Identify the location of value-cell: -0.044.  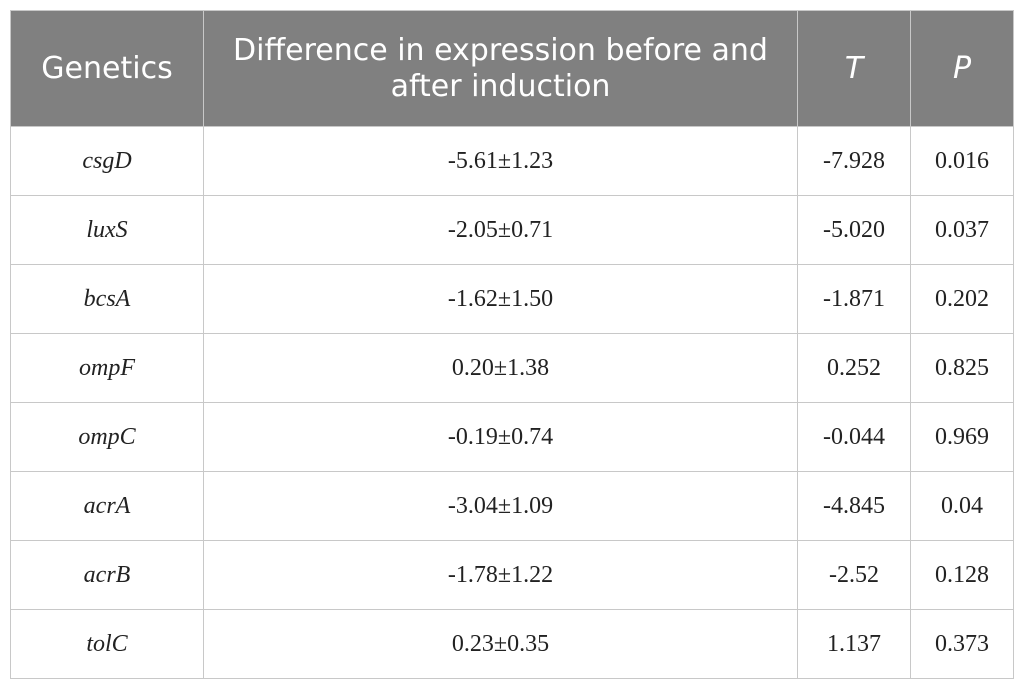
(854, 437).